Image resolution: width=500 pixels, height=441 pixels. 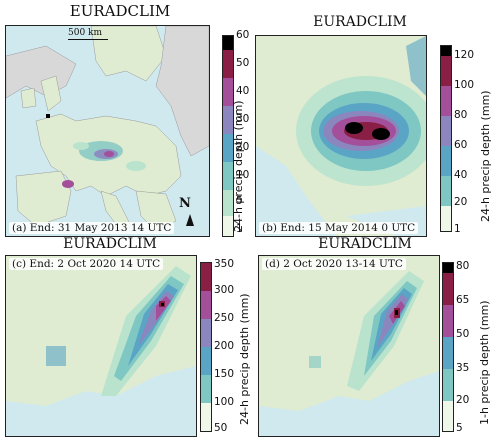 What do you see at coordinates (457, 228) in the screenshot?
I see `panel-b-tick: 1` at bounding box center [457, 228].